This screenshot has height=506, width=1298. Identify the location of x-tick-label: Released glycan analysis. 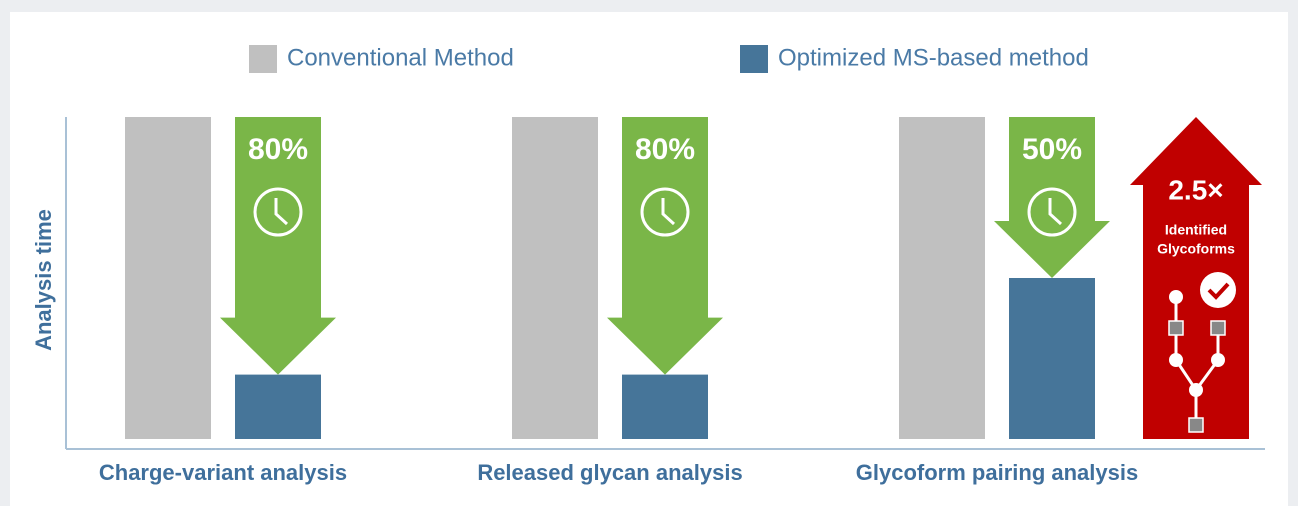
(609, 472).